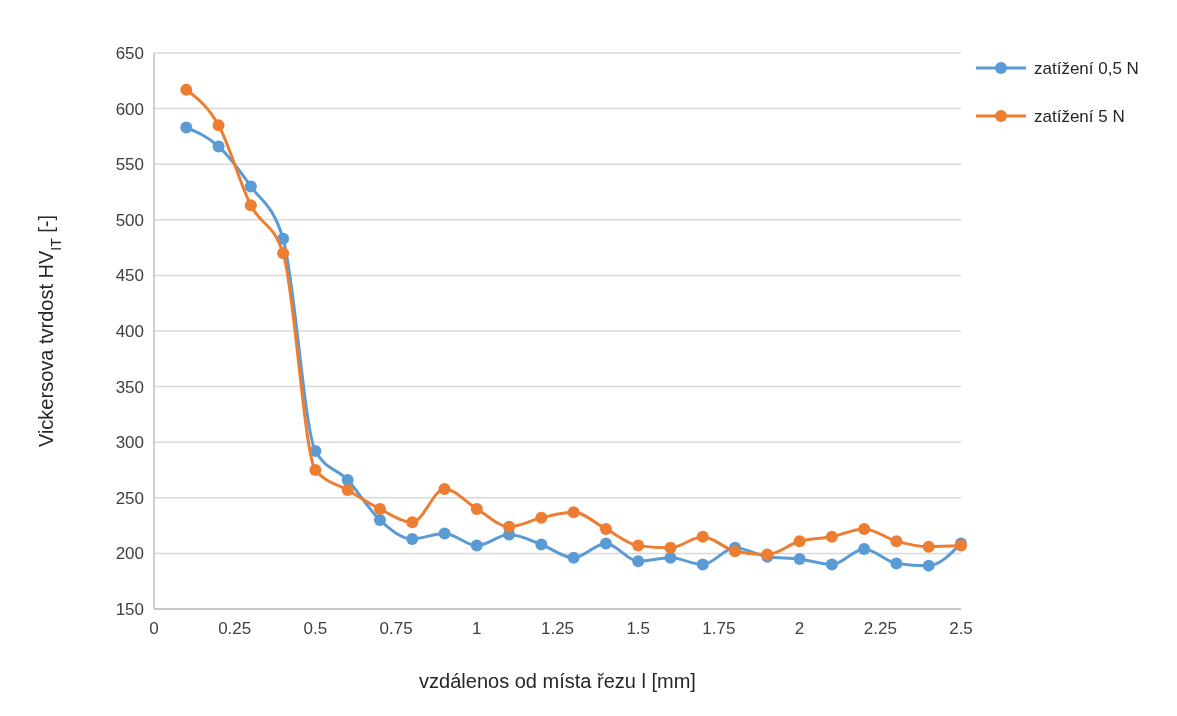  Describe the element at coordinates (961, 628) in the screenshot. I see `x-tick-label: 2.5` at that location.